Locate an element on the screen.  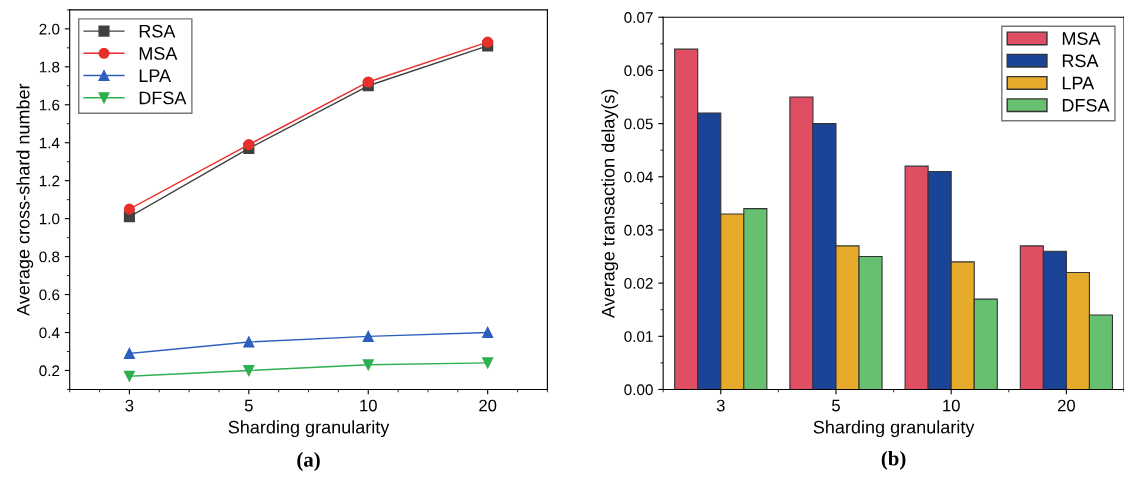
y-tick-label: 0.01 is located at coordinates (638, 336).